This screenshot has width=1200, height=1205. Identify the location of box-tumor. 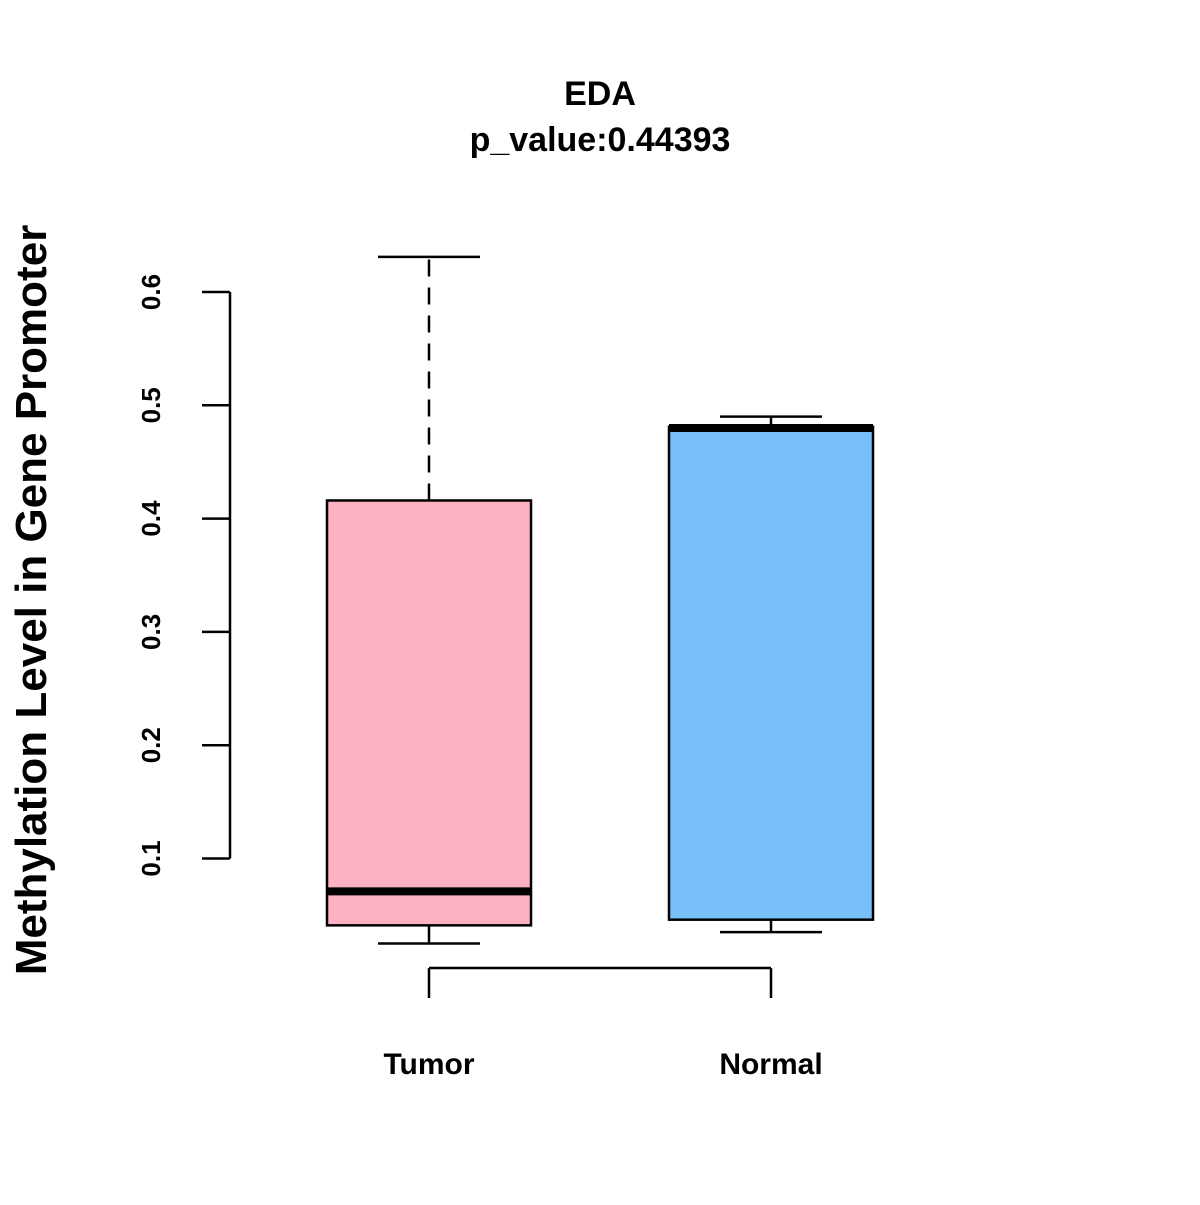
(429, 600).